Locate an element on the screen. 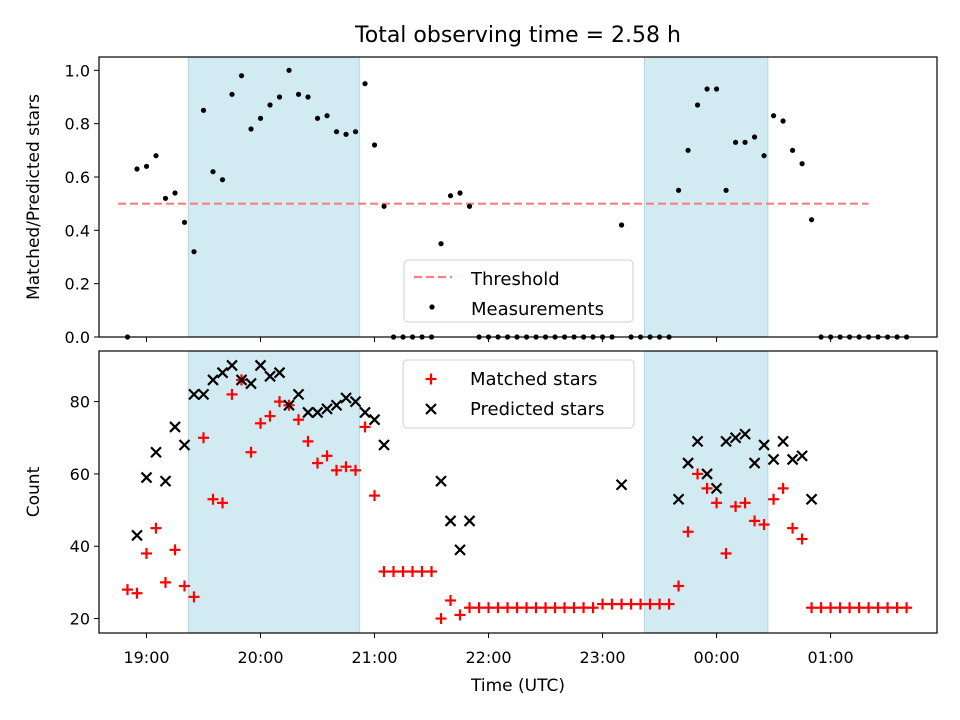 This screenshot has height=720, width=960. legend: Matched stars Predicted stars is located at coordinates (518, 394).